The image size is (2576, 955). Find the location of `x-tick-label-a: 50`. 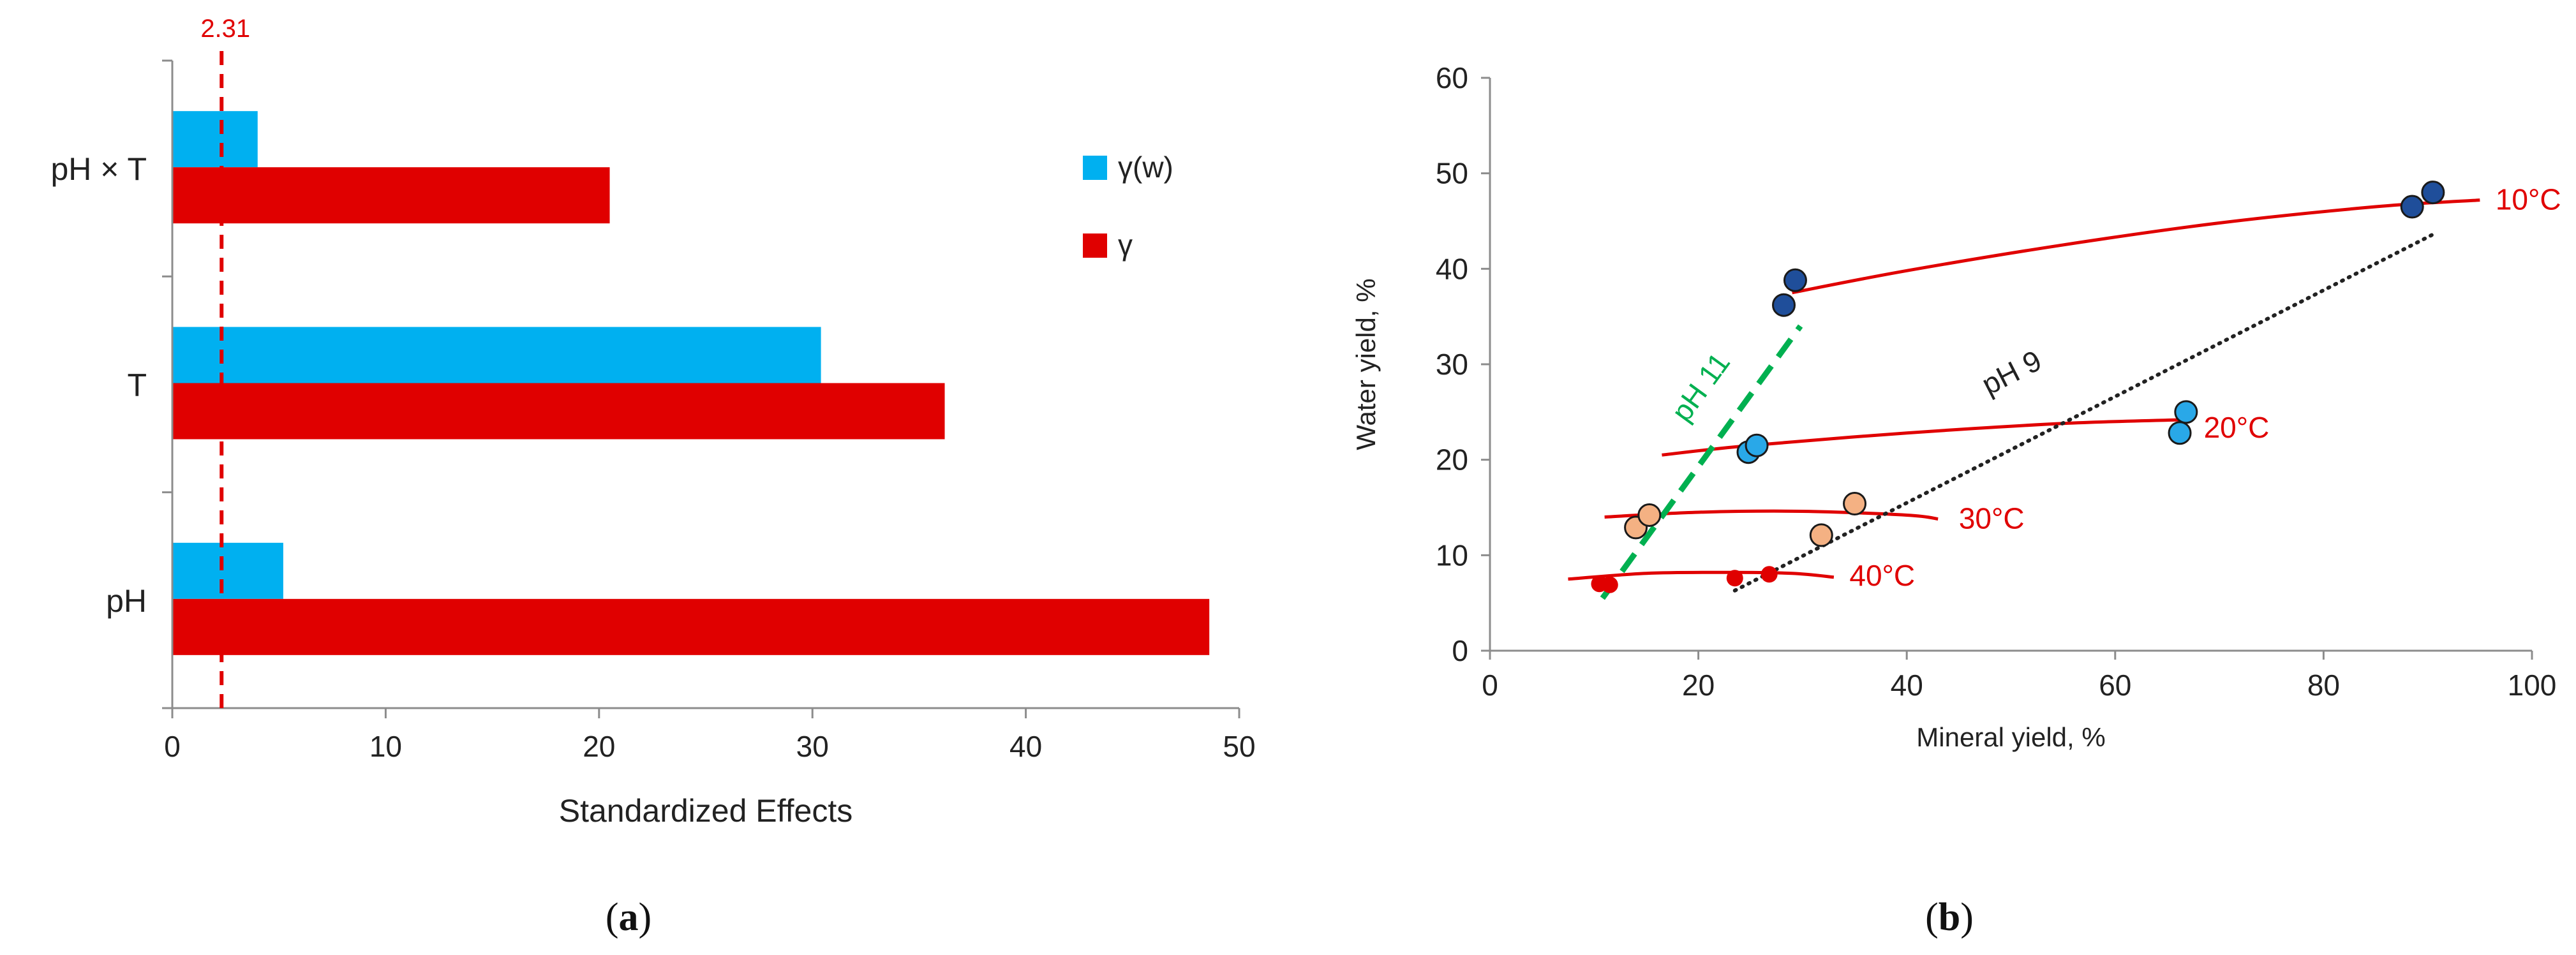

x-tick-label-a: 50 is located at coordinates (1239, 746).